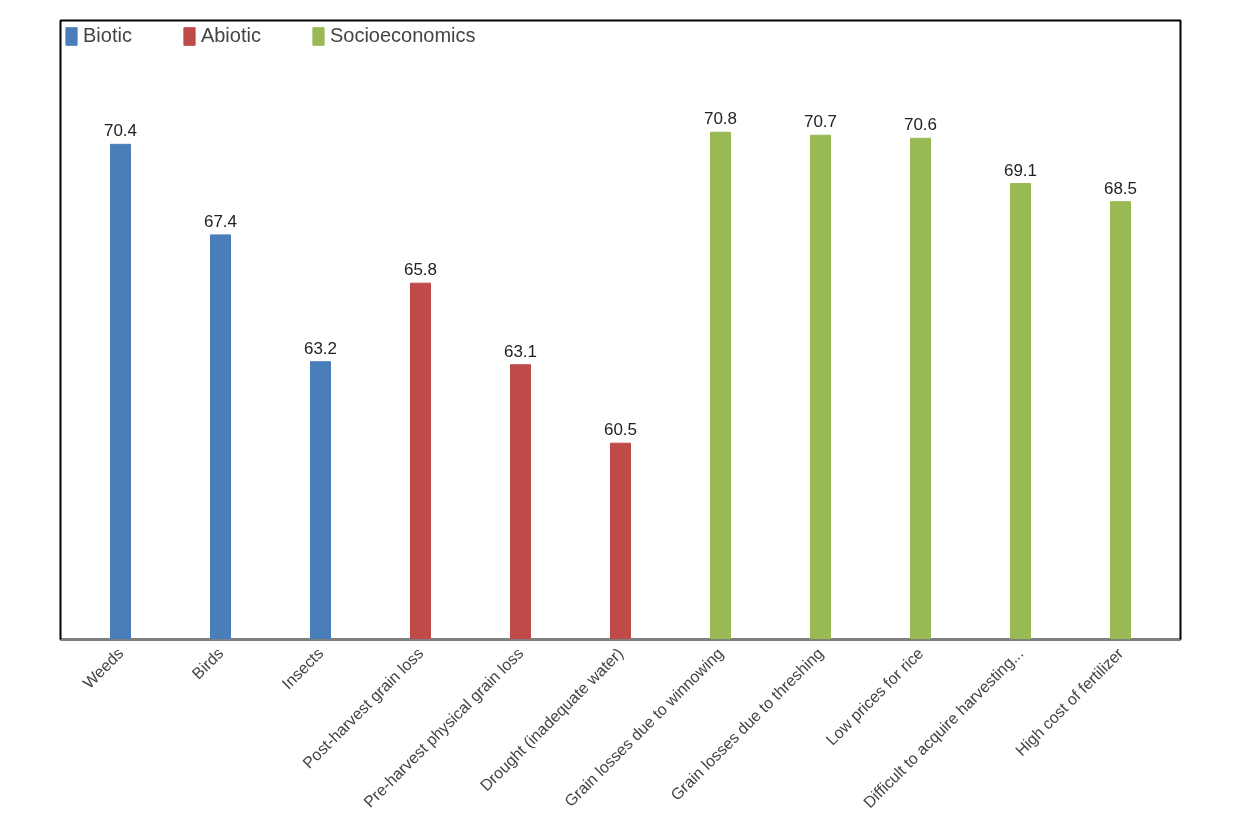 This screenshot has width=1249, height=827. Describe the element at coordinates (230, 35) in the screenshot. I see `legend-label: Abiotic` at that location.